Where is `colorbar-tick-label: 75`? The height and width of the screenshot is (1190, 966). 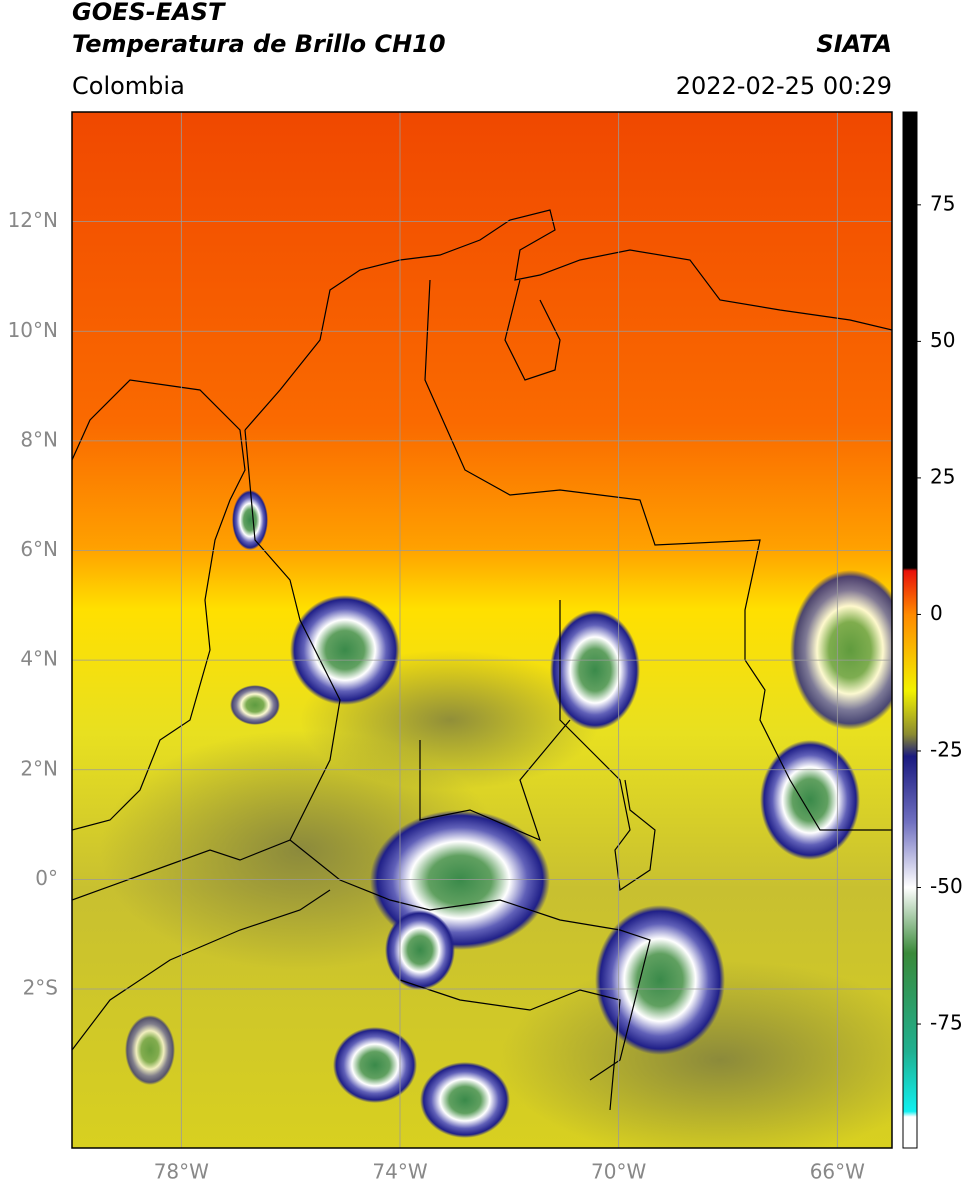
colorbar-tick-label: 75 is located at coordinates (942, 203).